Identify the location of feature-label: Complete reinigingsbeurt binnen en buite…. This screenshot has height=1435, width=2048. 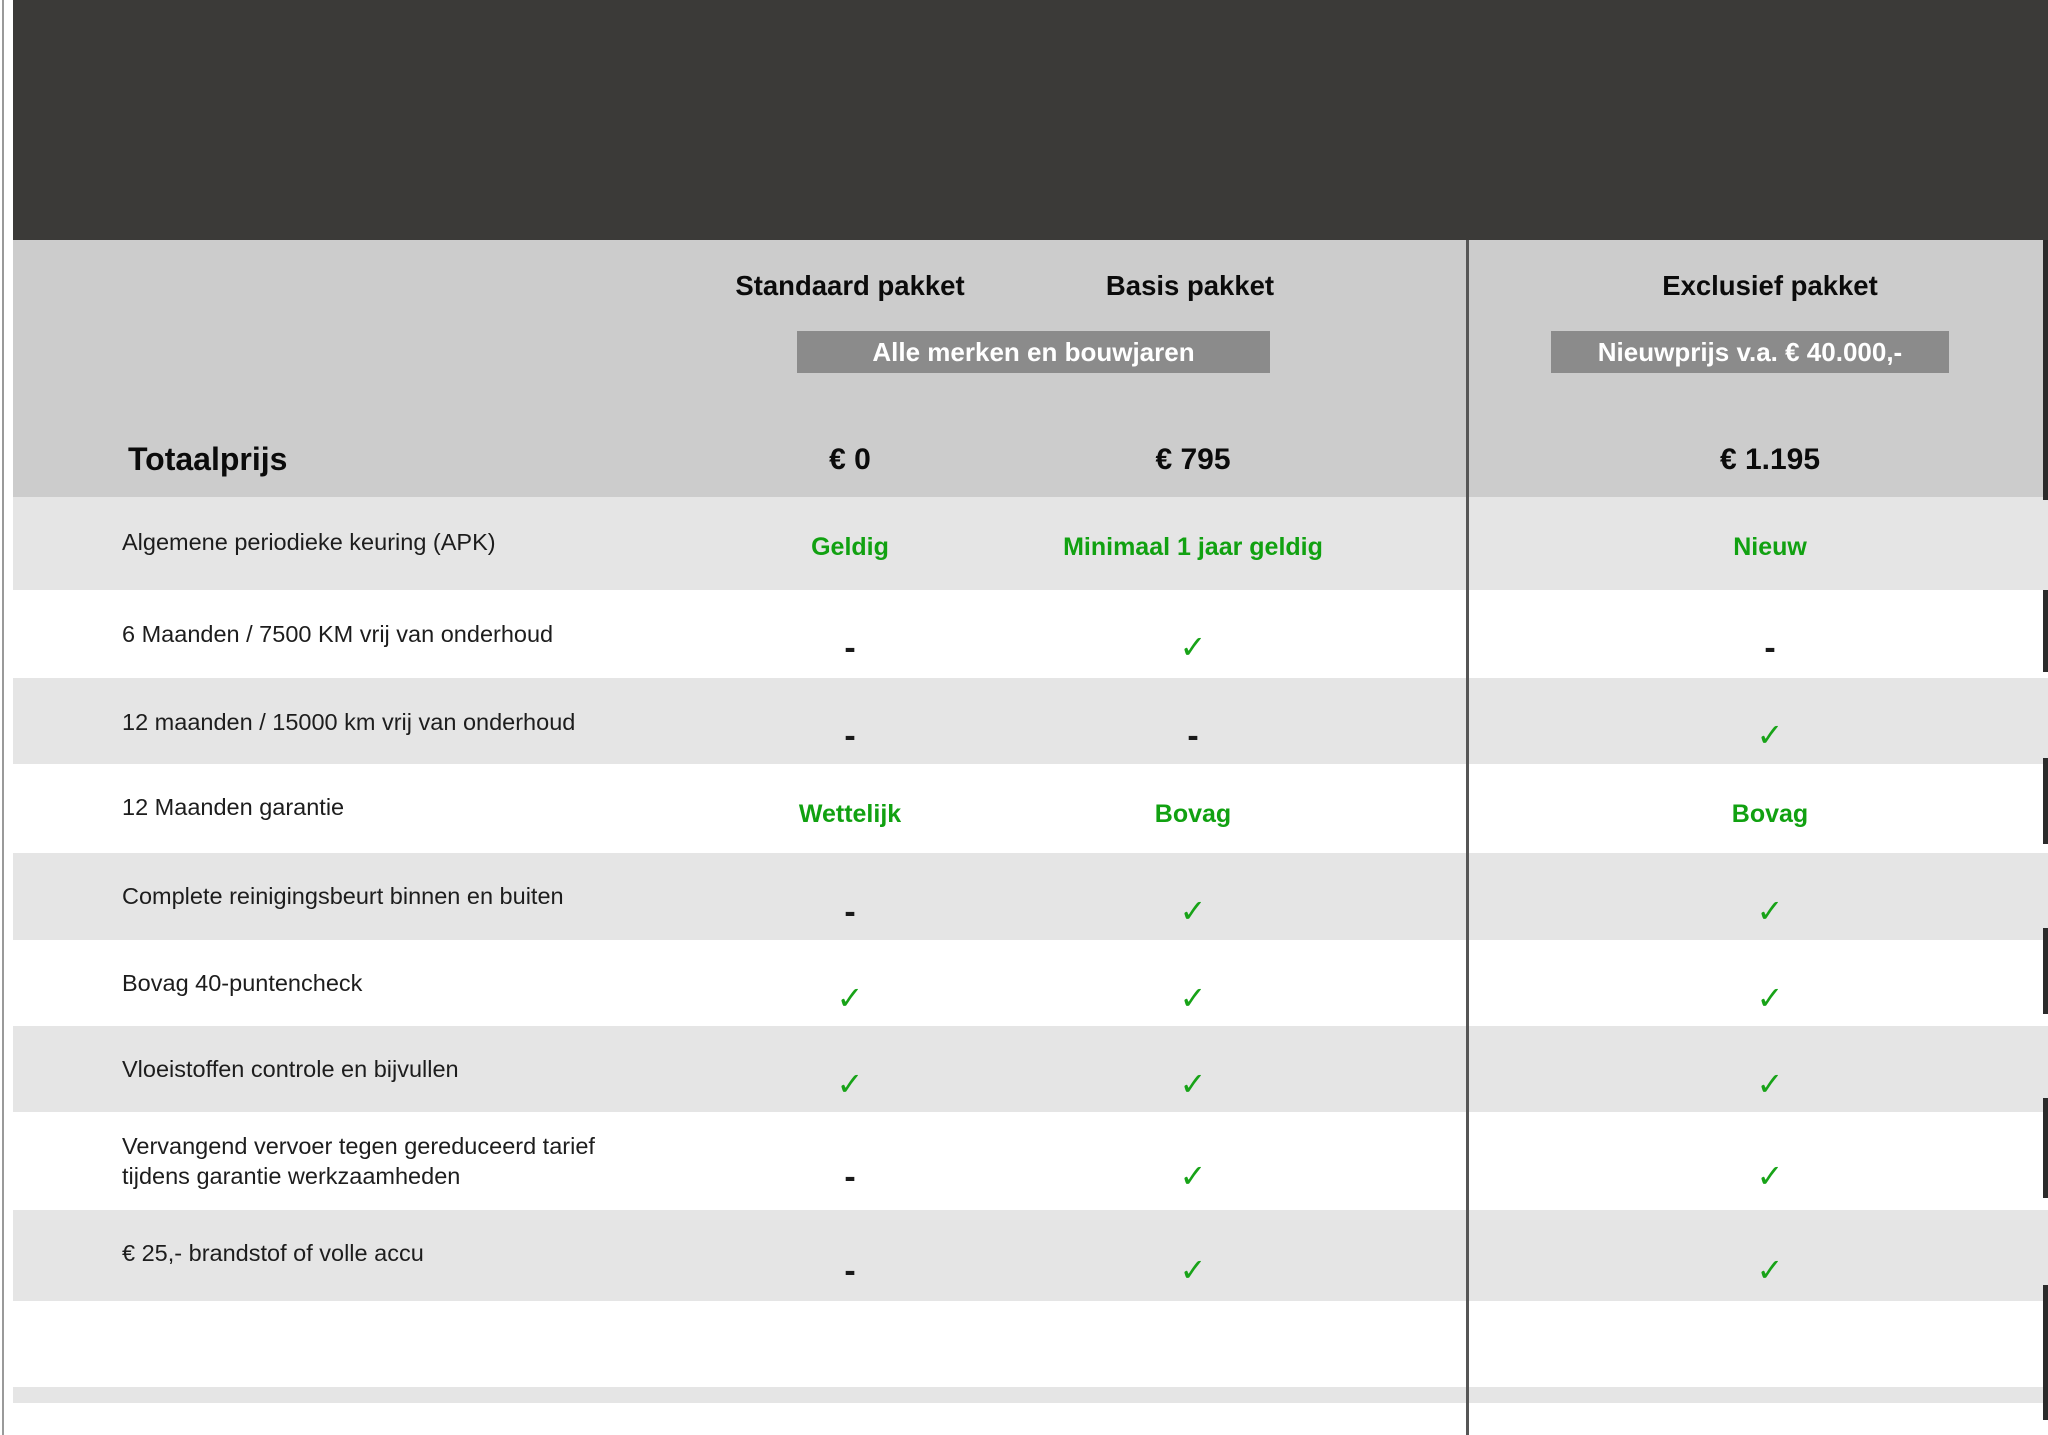
(343, 896).